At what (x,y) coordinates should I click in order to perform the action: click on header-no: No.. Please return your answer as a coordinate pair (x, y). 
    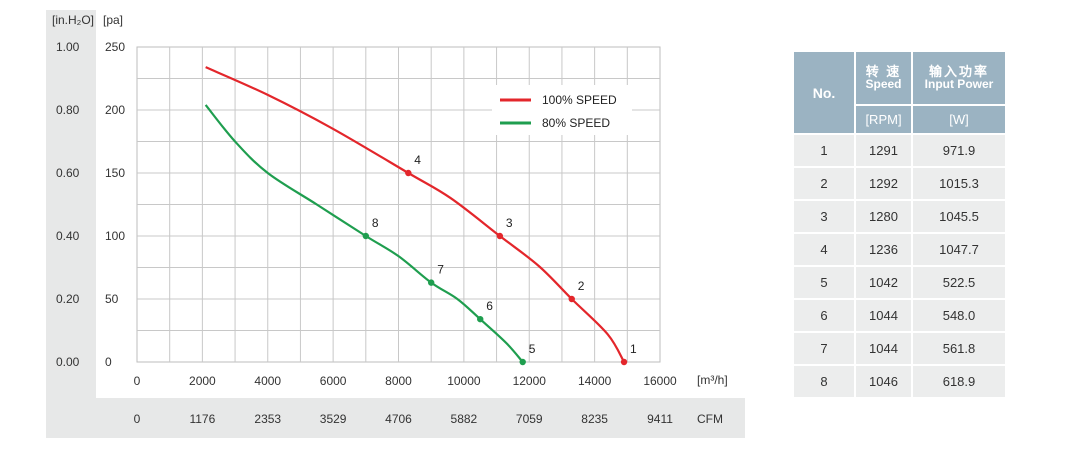
    Looking at the image, I should click on (825, 93).